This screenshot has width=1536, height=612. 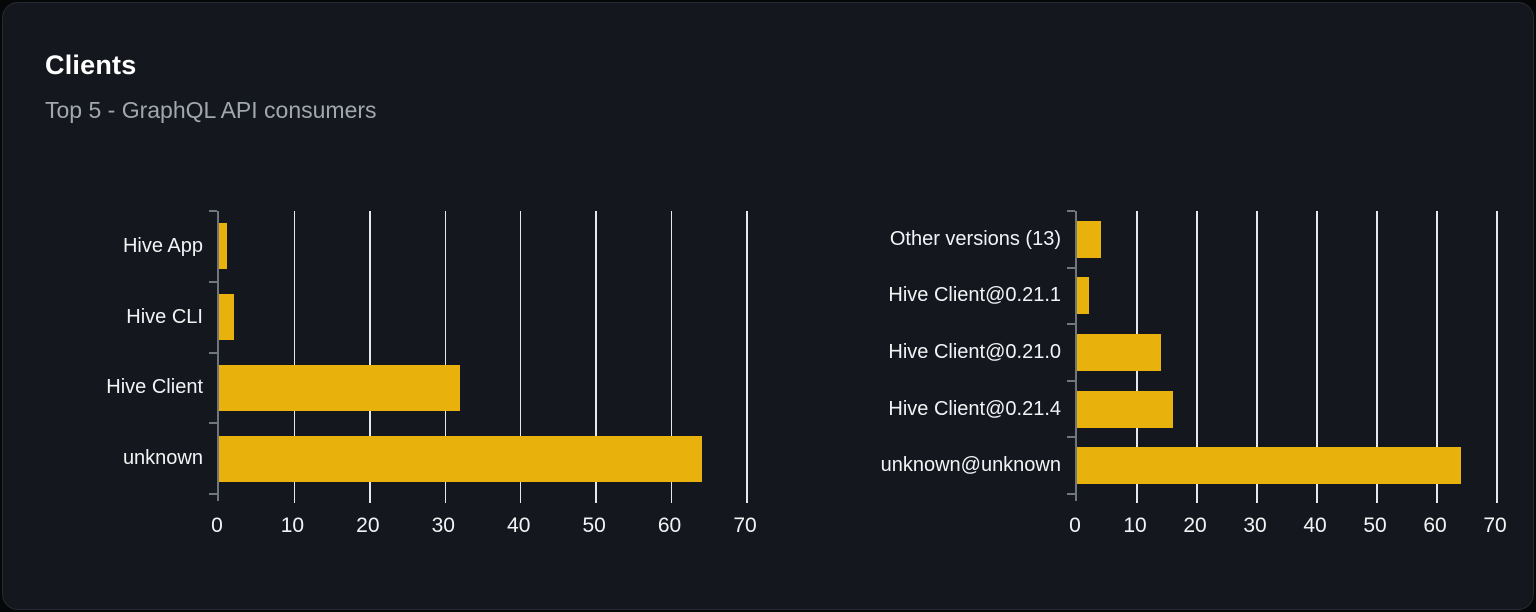 I want to click on category-label: unknown, so click(x=162, y=458).